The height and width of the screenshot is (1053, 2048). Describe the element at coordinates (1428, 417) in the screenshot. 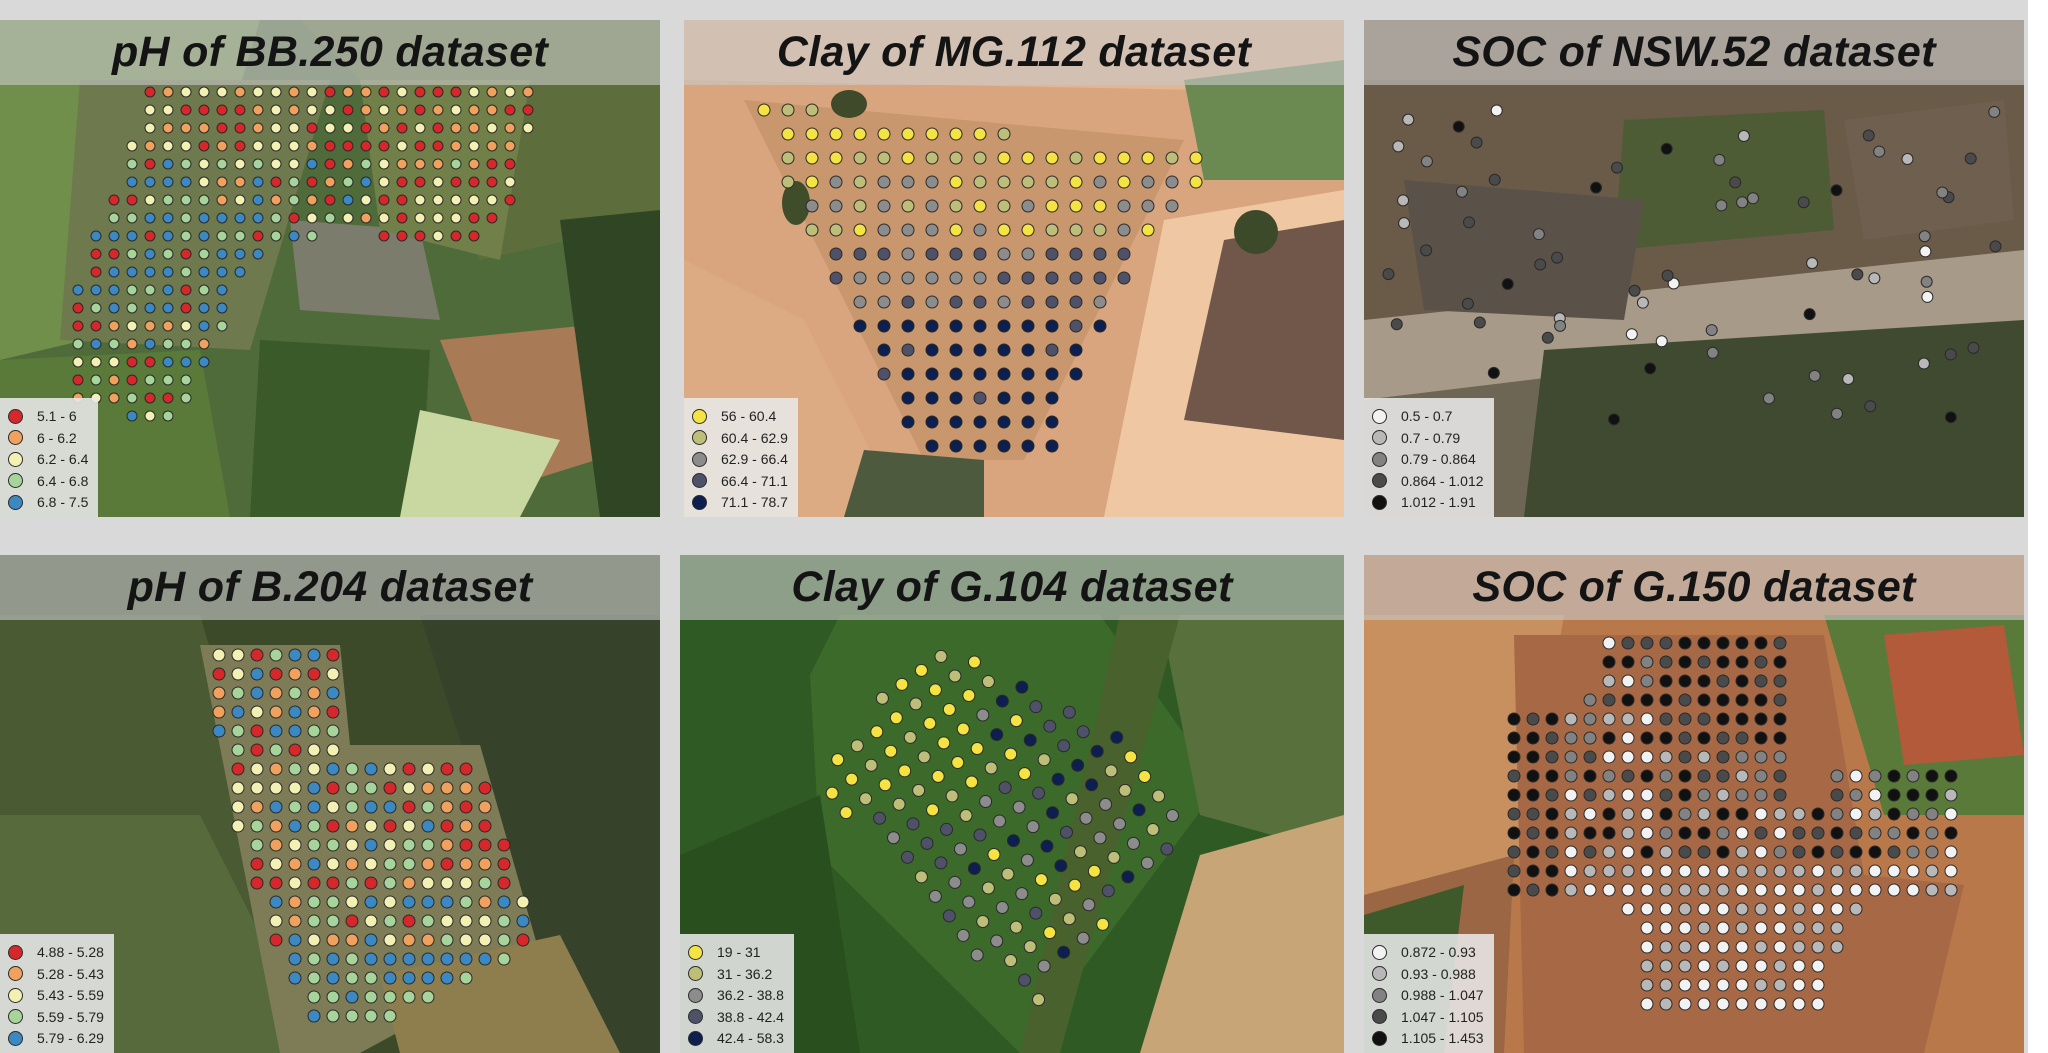

I see `legend-item: 0.5 - 0.7` at that location.